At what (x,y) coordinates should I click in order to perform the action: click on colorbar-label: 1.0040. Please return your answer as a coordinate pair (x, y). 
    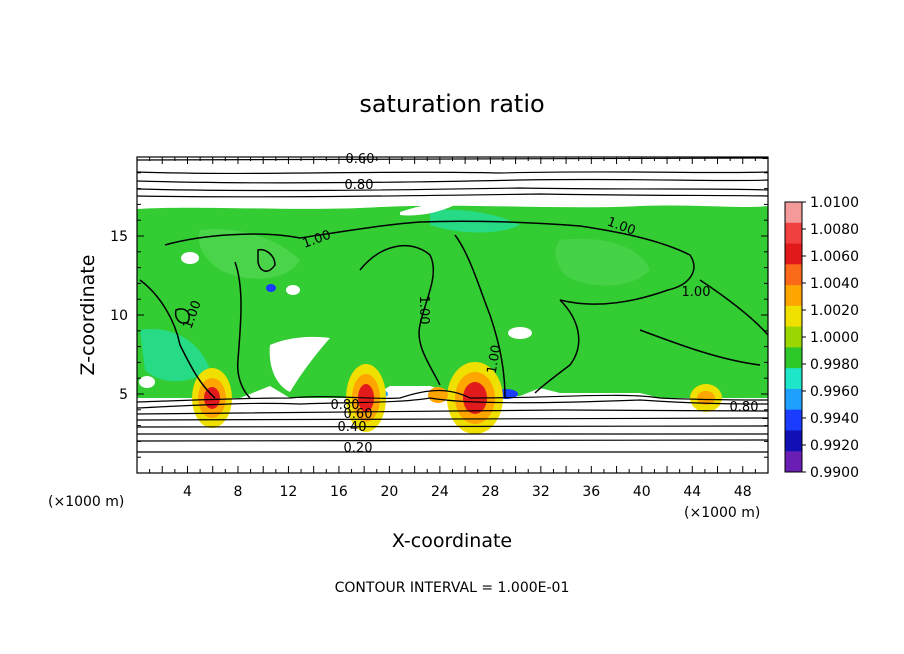
    Looking at the image, I should click on (834, 284).